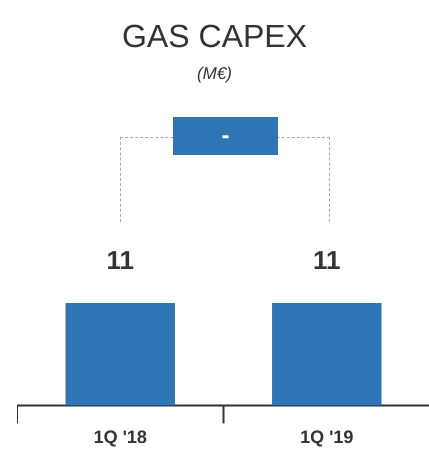 The image size is (429, 453). I want to click on chart-subtitle: (M€), so click(214, 74).